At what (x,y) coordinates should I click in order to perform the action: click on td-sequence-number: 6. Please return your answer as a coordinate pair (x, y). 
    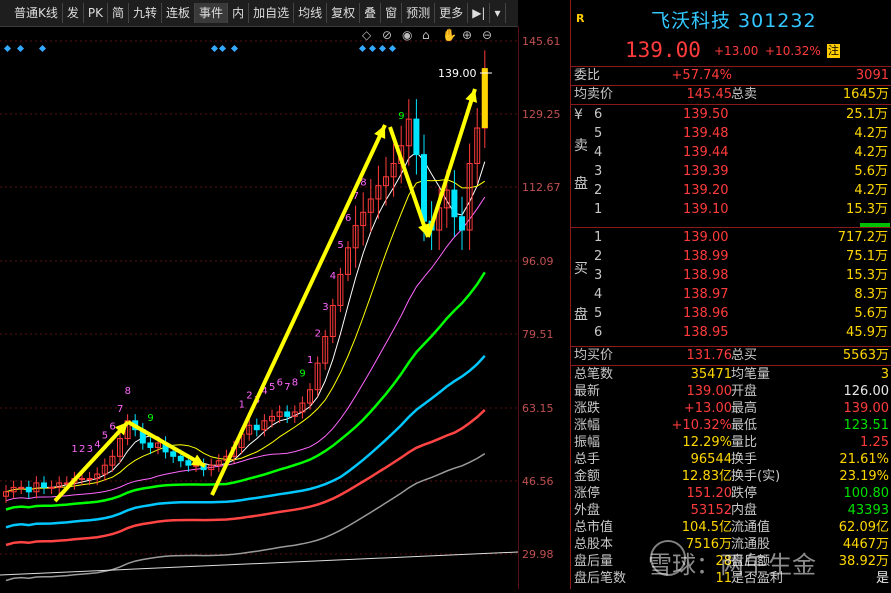
    Looking at the image, I should click on (112, 427).